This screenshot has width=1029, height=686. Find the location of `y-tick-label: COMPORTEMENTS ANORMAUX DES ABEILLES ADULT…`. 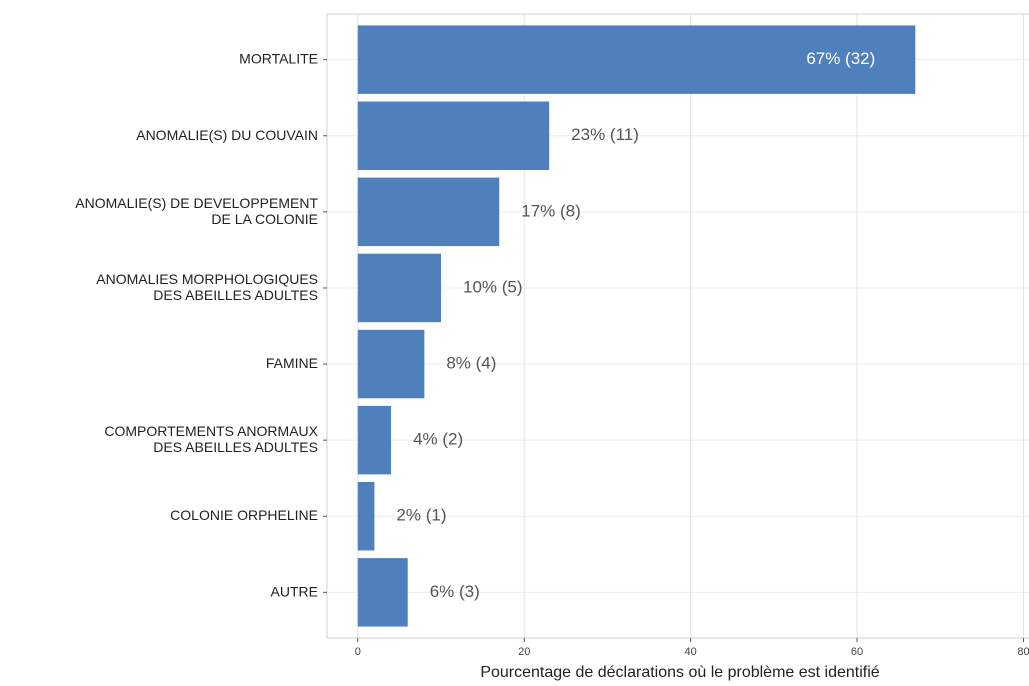

y-tick-label: COMPORTEMENTS ANORMAUX DES ABEILLES ADULT… is located at coordinates (211, 439).